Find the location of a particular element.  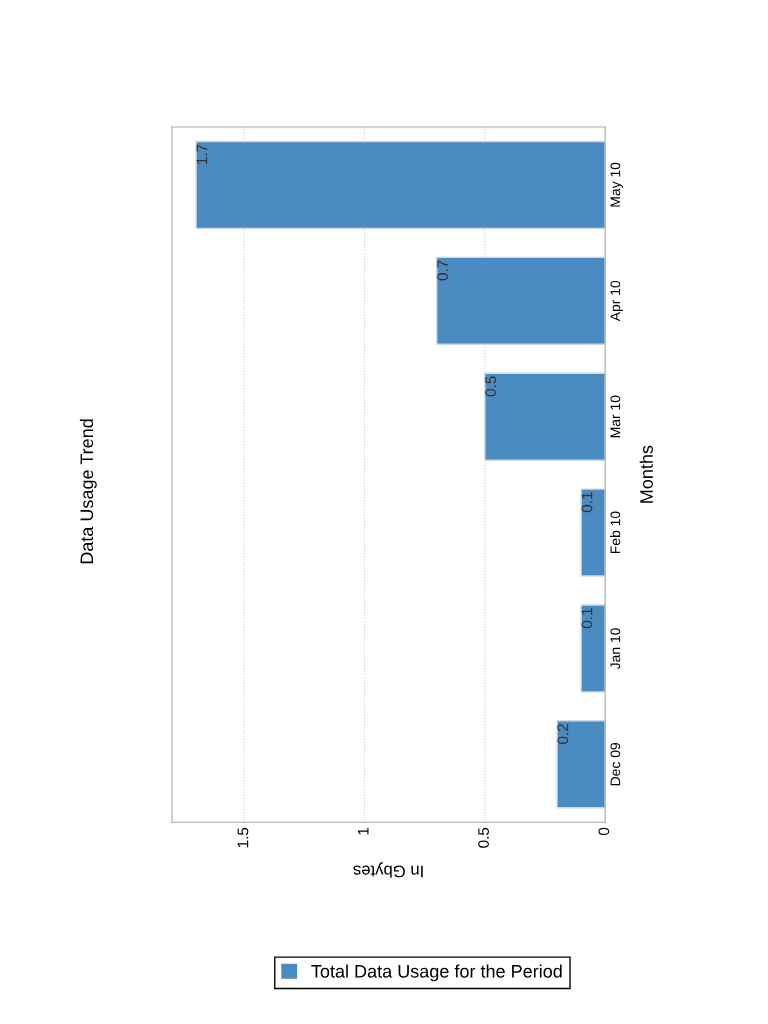

x-tick-label: 1 is located at coordinates (363, 831).